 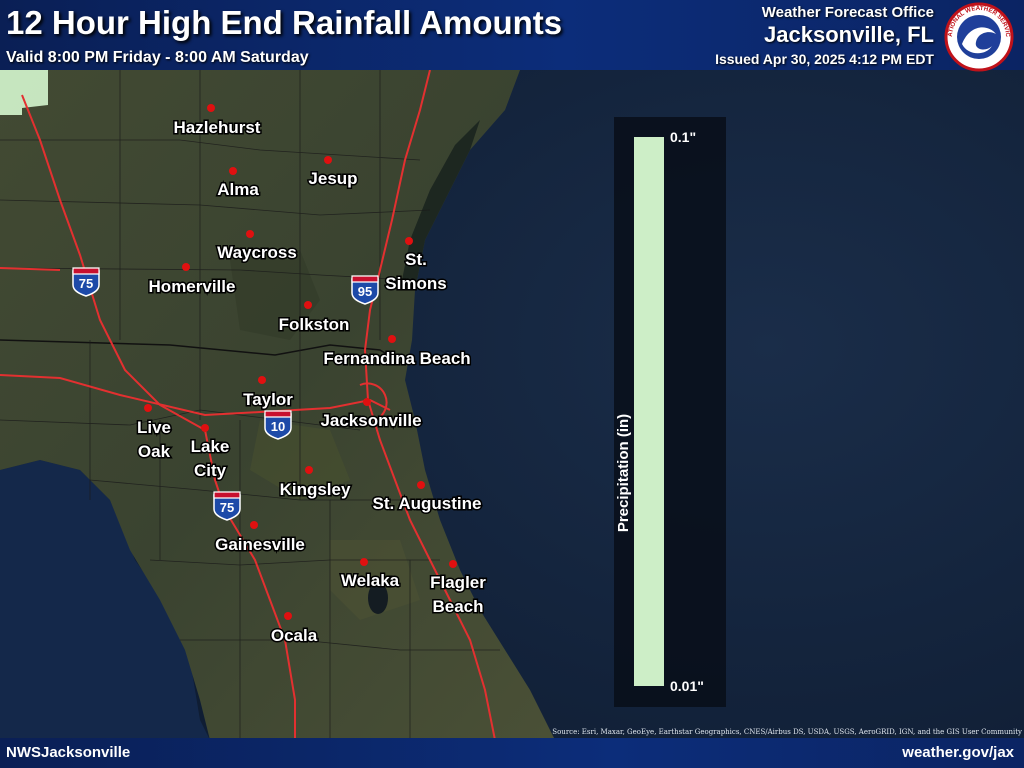 I want to click on city-label: Alma, so click(x=238, y=189).